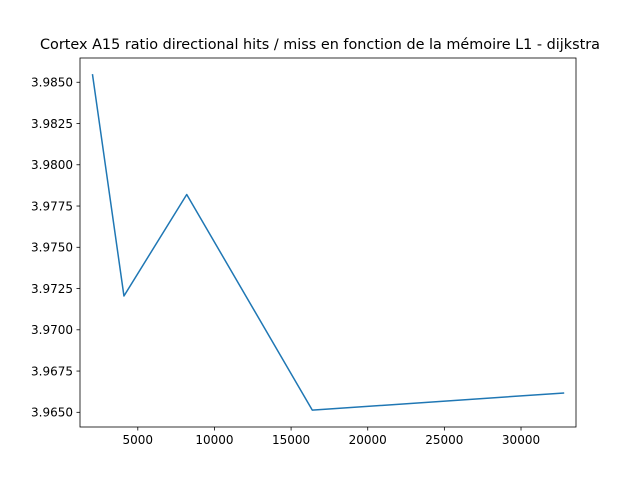 The width and height of the screenshot is (640, 480). What do you see at coordinates (138, 440) in the screenshot?
I see `x-tick-label: 5000` at bounding box center [138, 440].